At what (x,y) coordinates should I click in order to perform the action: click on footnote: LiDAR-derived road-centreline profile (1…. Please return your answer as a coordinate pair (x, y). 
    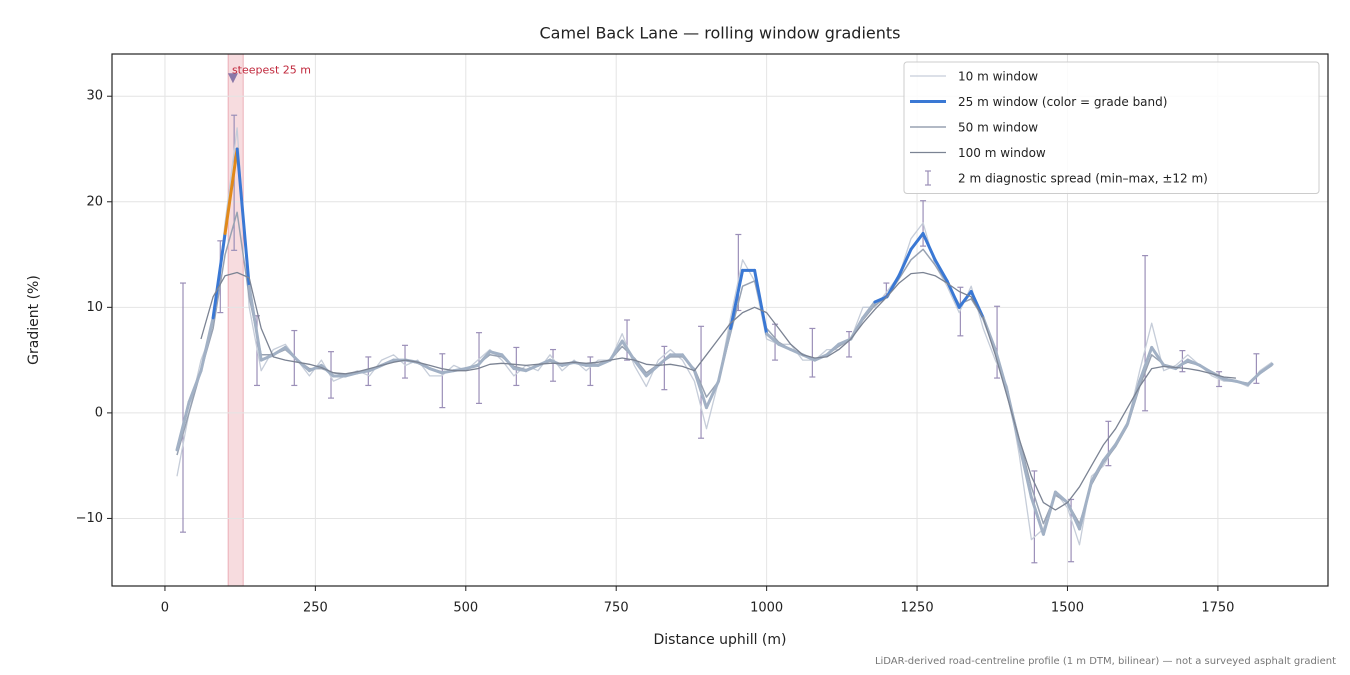
    Looking at the image, I should click on (1105, 661).